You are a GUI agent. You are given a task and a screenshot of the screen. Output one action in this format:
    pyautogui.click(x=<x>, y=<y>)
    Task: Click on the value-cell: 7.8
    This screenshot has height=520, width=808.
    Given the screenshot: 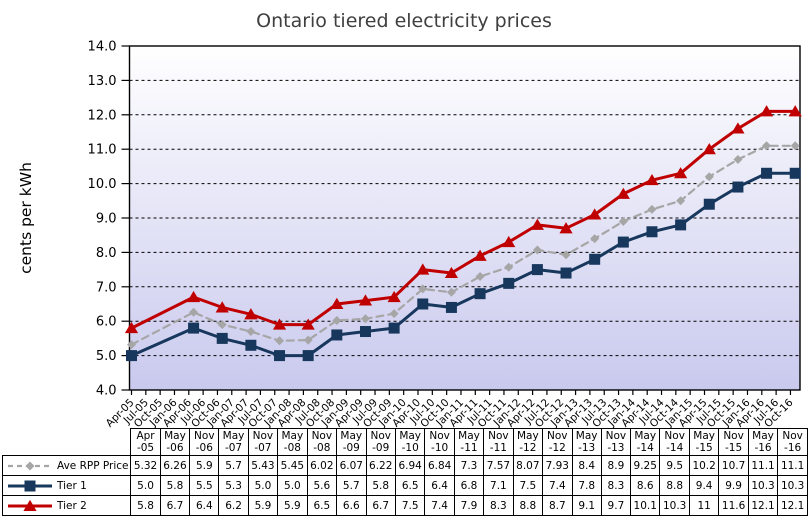 What is the action you would take?
    pyautogui.click(x=586, y=485)
    